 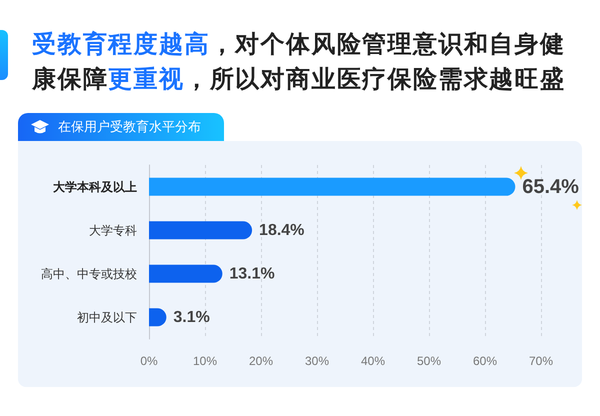 I want to click on x-tick-label: 10%, so click(x=205, y=361).